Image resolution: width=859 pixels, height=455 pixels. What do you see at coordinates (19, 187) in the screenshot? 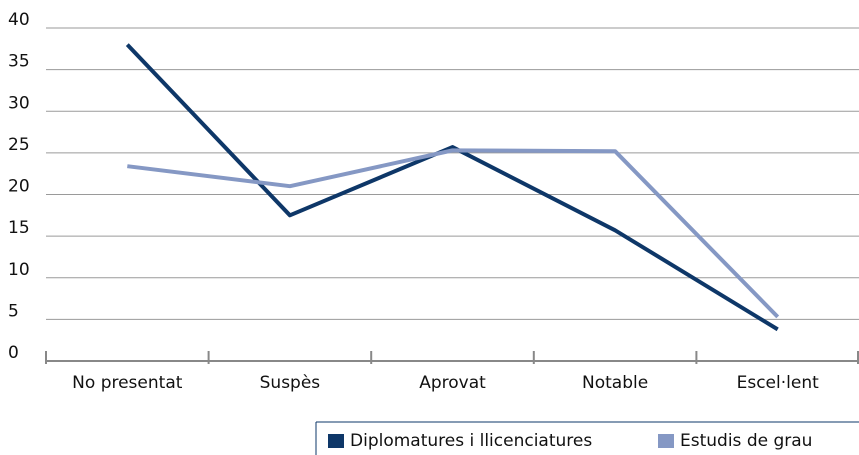
I see `y-tick-label: 20` at bounding box center [19, 187].